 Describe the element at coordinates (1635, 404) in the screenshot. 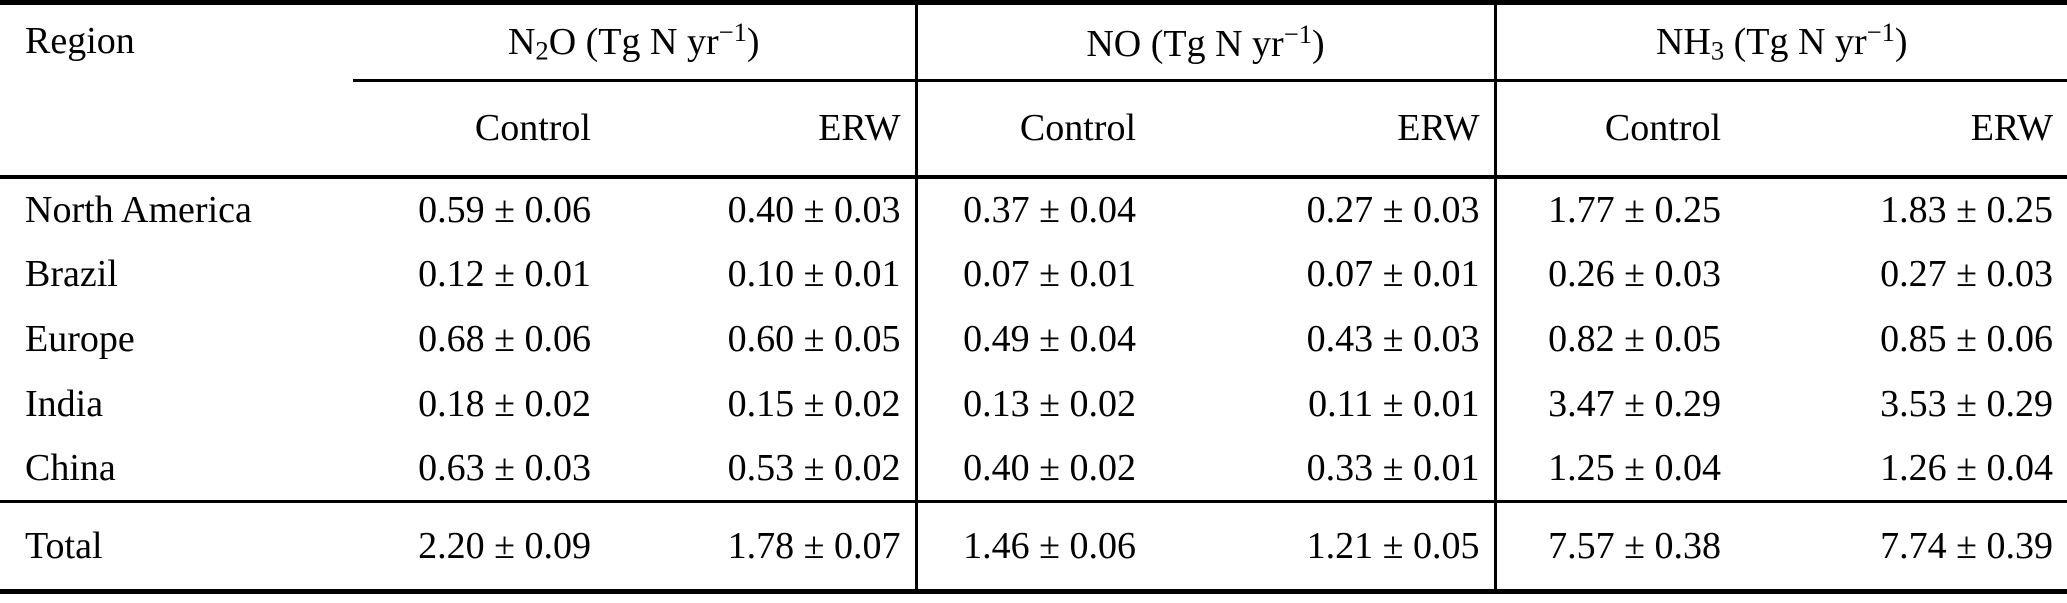

I see `value-cell: 3.47 ± 0.29` at that location.